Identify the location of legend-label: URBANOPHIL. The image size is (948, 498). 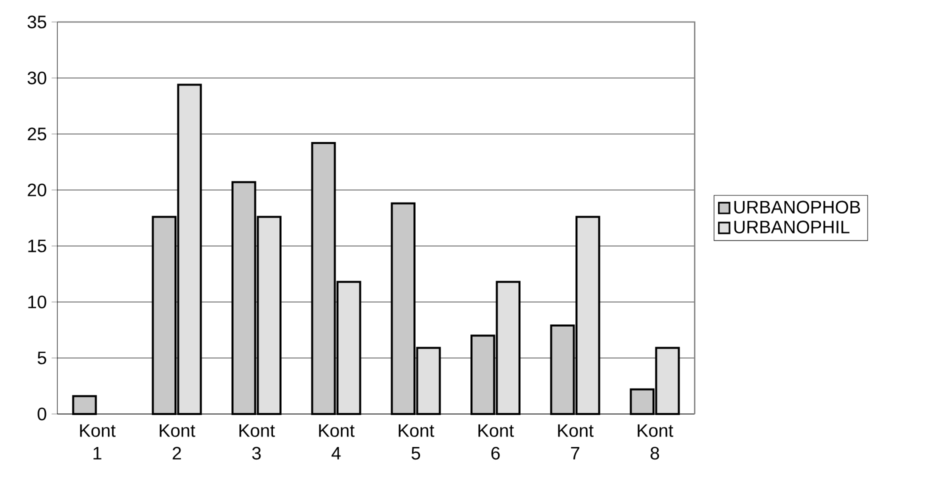
(792, 227).